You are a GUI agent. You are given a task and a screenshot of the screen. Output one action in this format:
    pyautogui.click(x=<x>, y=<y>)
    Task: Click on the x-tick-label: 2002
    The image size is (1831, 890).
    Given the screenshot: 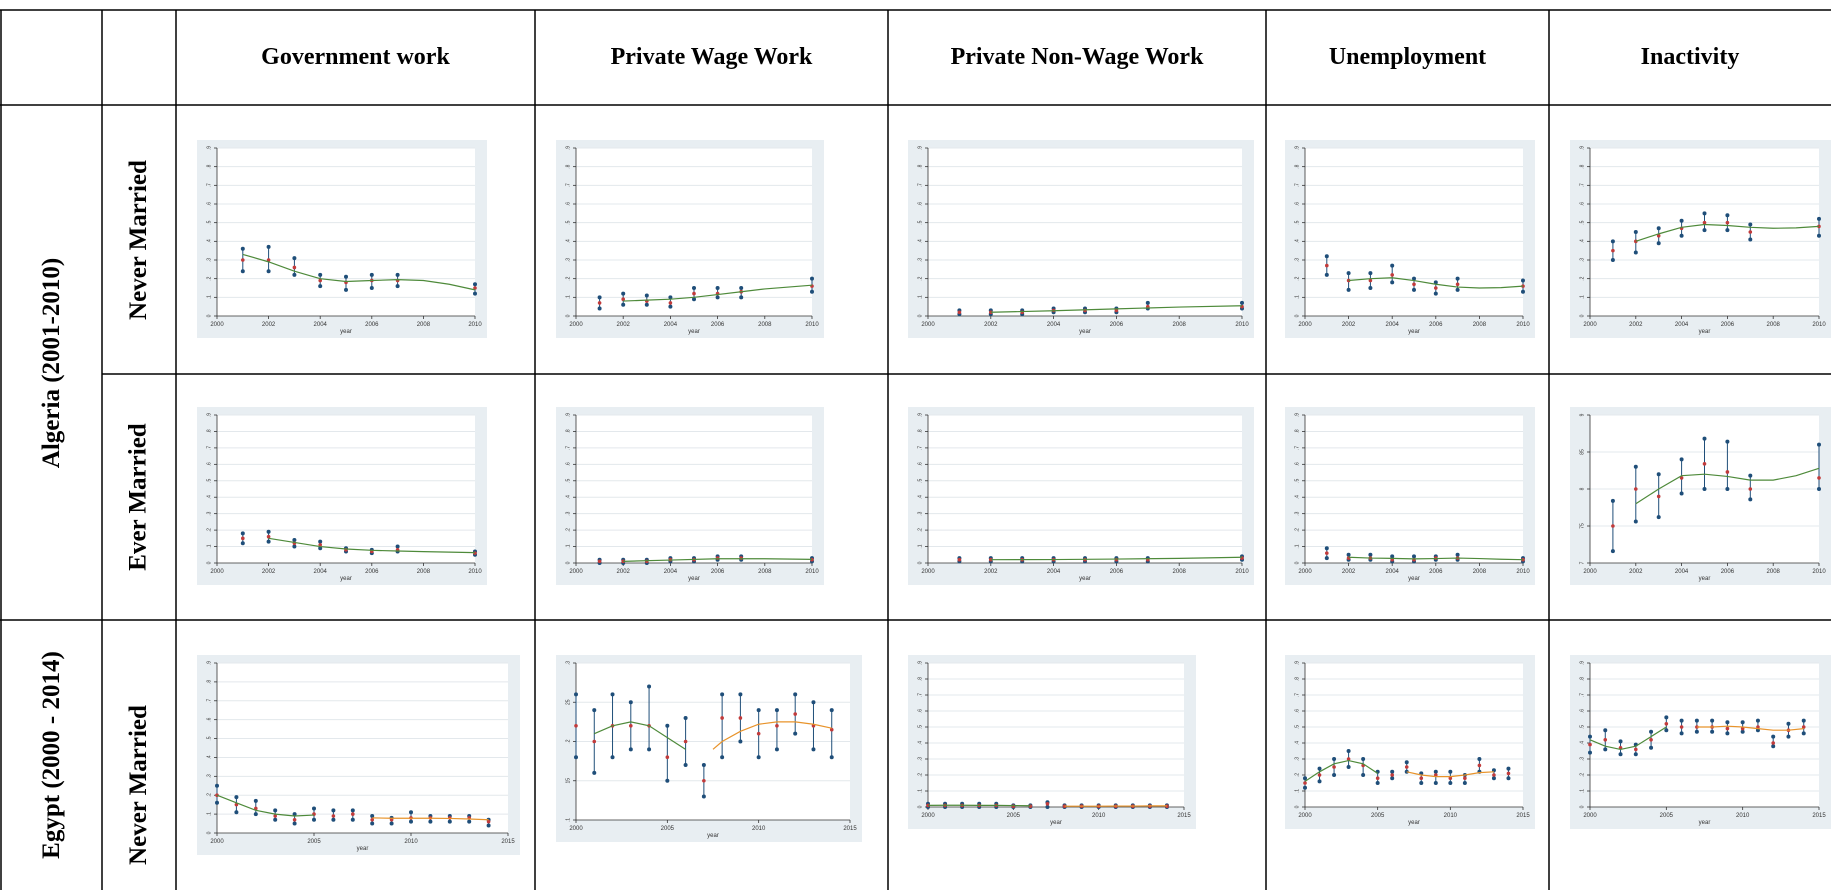 What is the action you would take?
    pyautogui.click(x=624, y=325)
    